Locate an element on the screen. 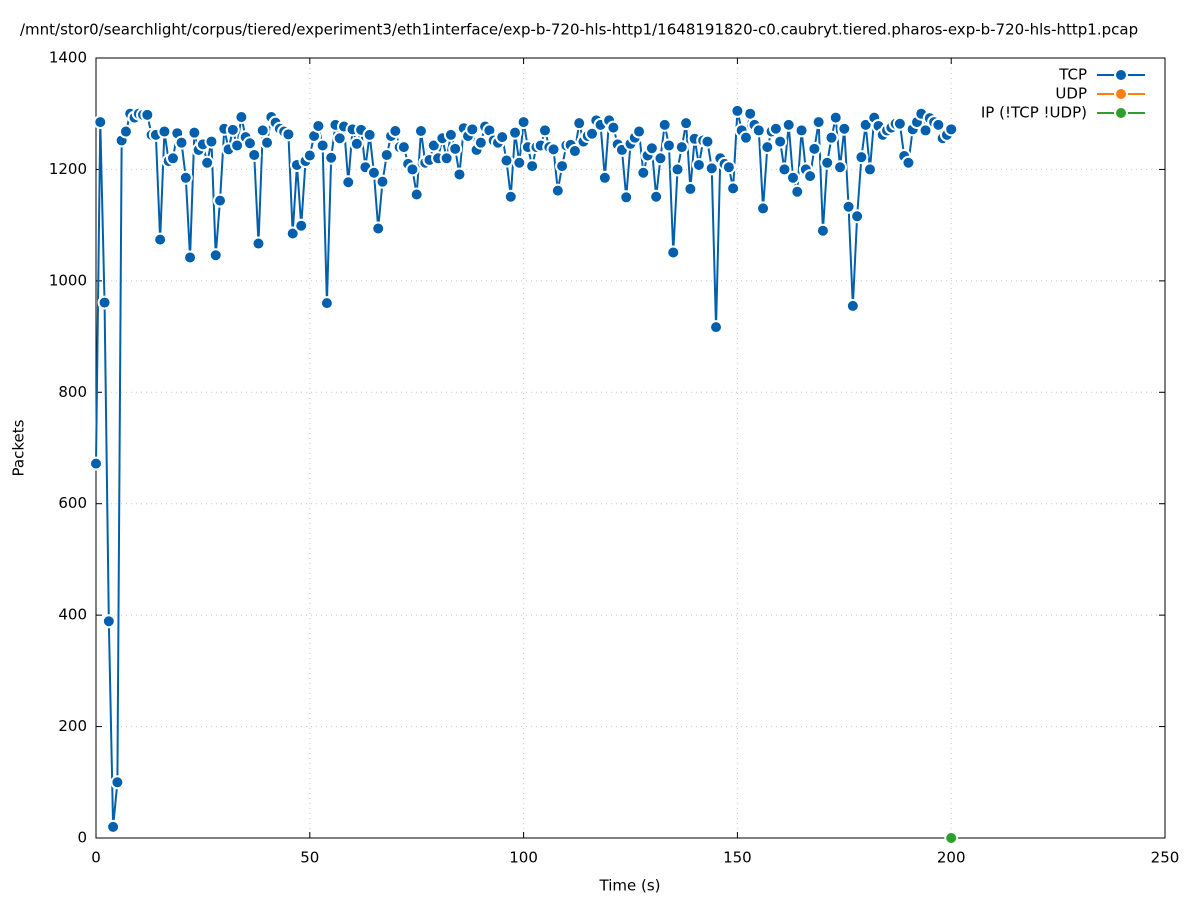 This screenshot has height=900, width=1197. x-axis-label: Time (s) is located at coordinates (630, 886).